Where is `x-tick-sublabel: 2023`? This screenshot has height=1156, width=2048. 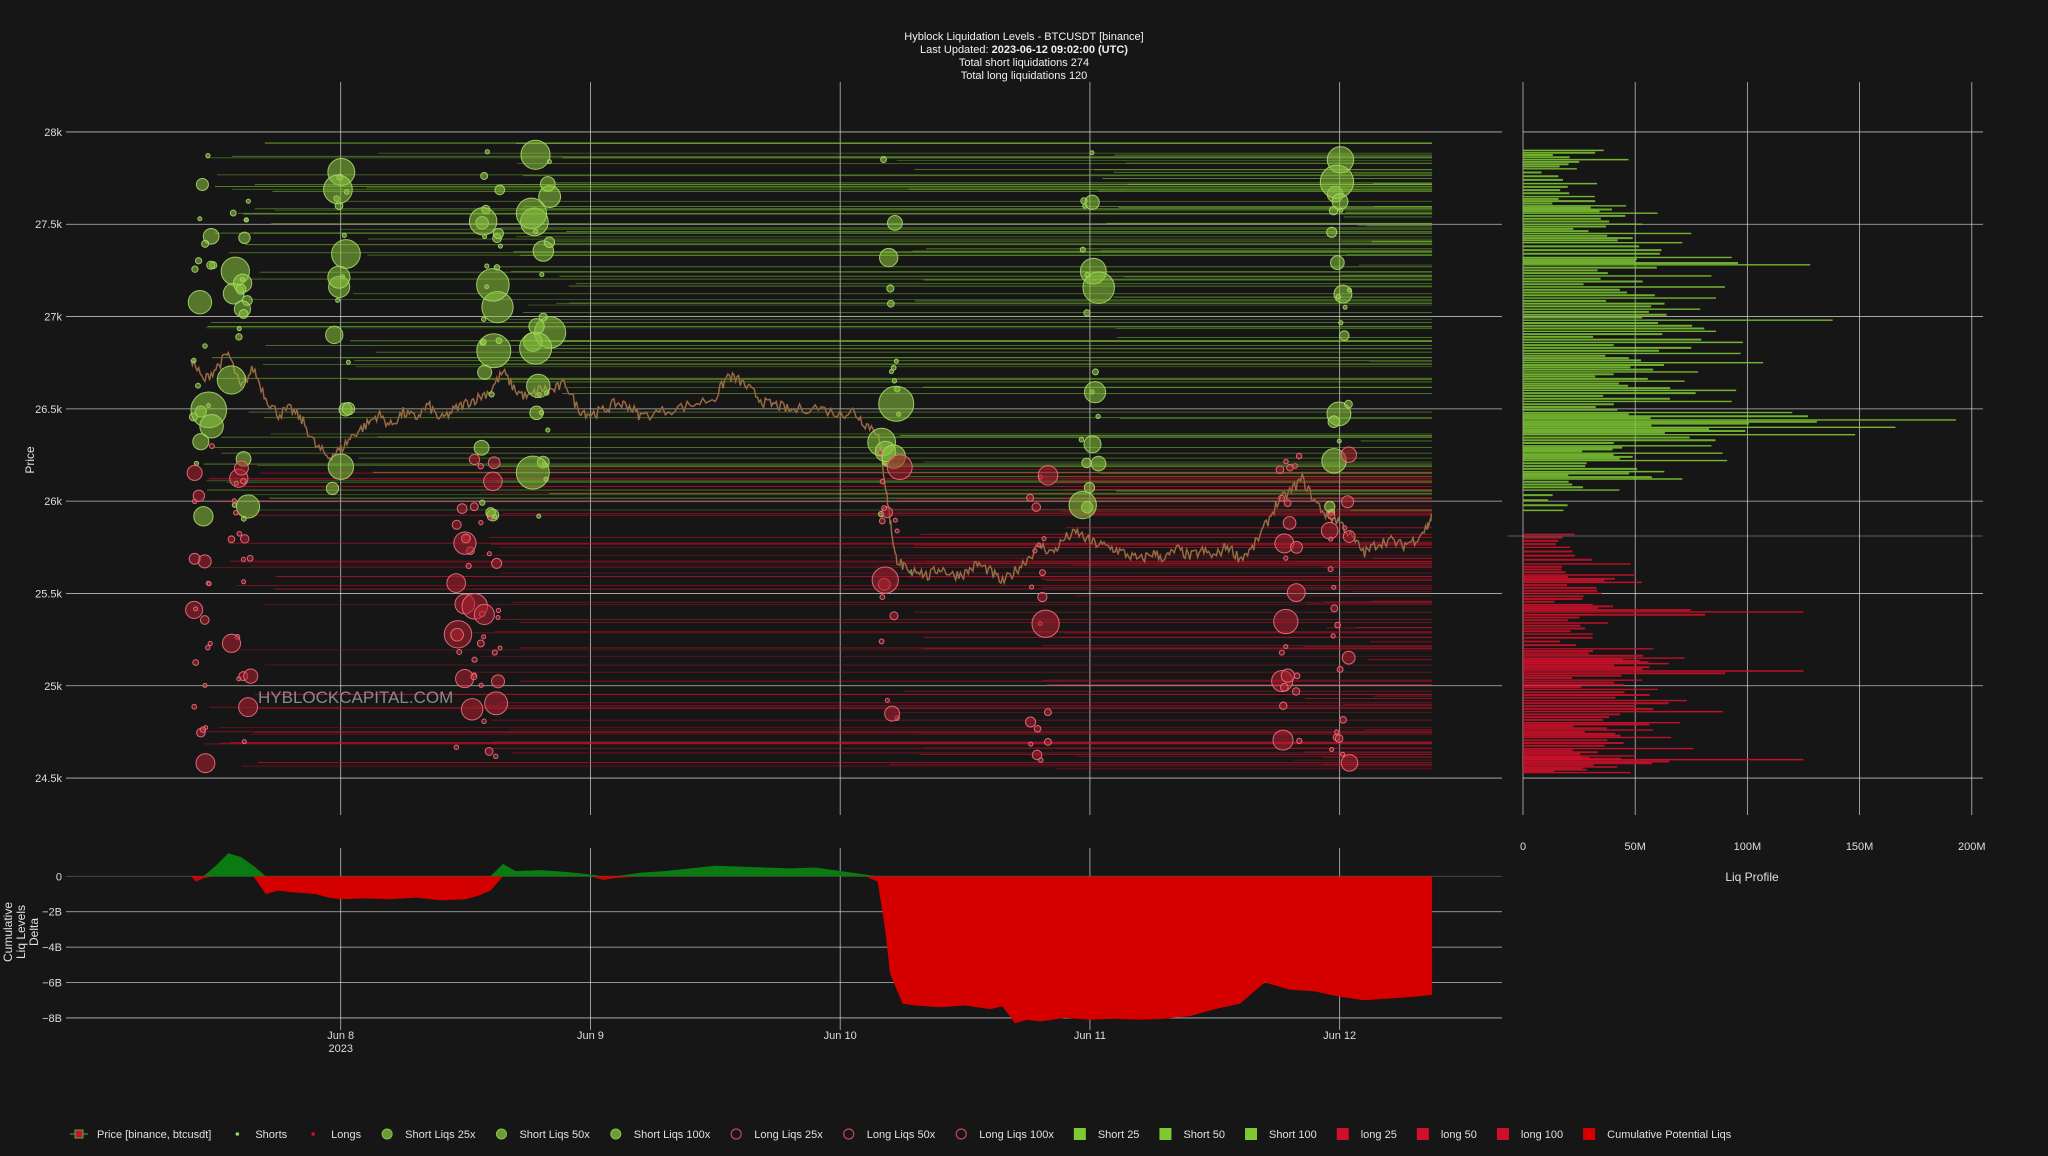 x-tick-sublabel: 2023 is located at coordinates (340, 1049).